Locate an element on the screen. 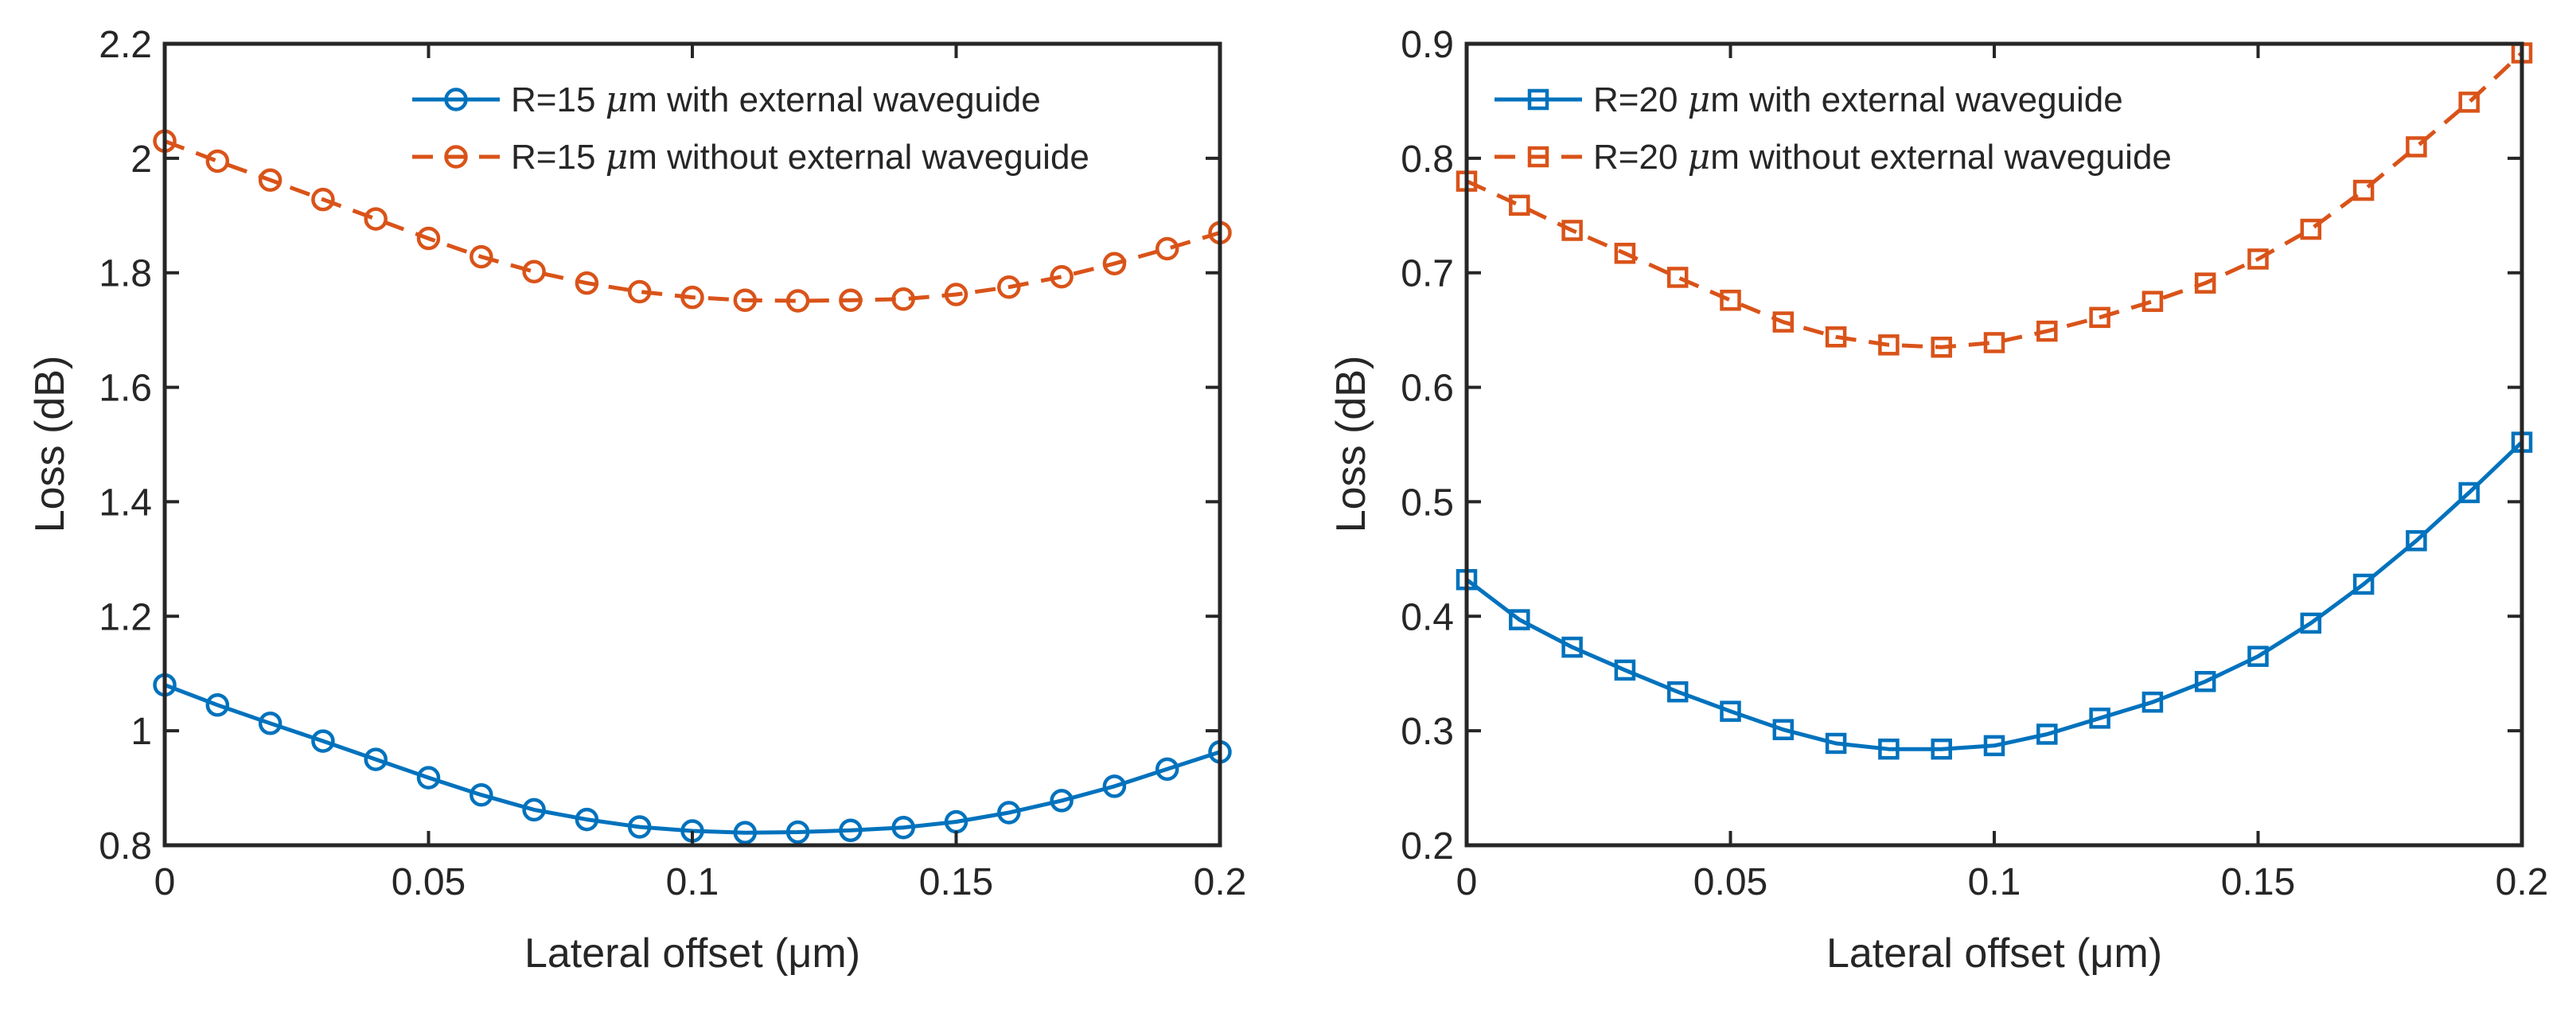 The width and height of the screenshot is (2576, 1014). y-tick-label: 1.2 is located at coordinates (125, 617).